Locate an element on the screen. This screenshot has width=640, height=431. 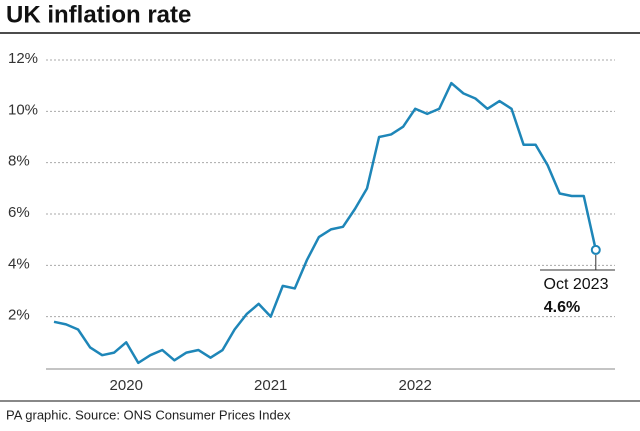
x-tick-label: 2022 is located at coordinates (415, 385).